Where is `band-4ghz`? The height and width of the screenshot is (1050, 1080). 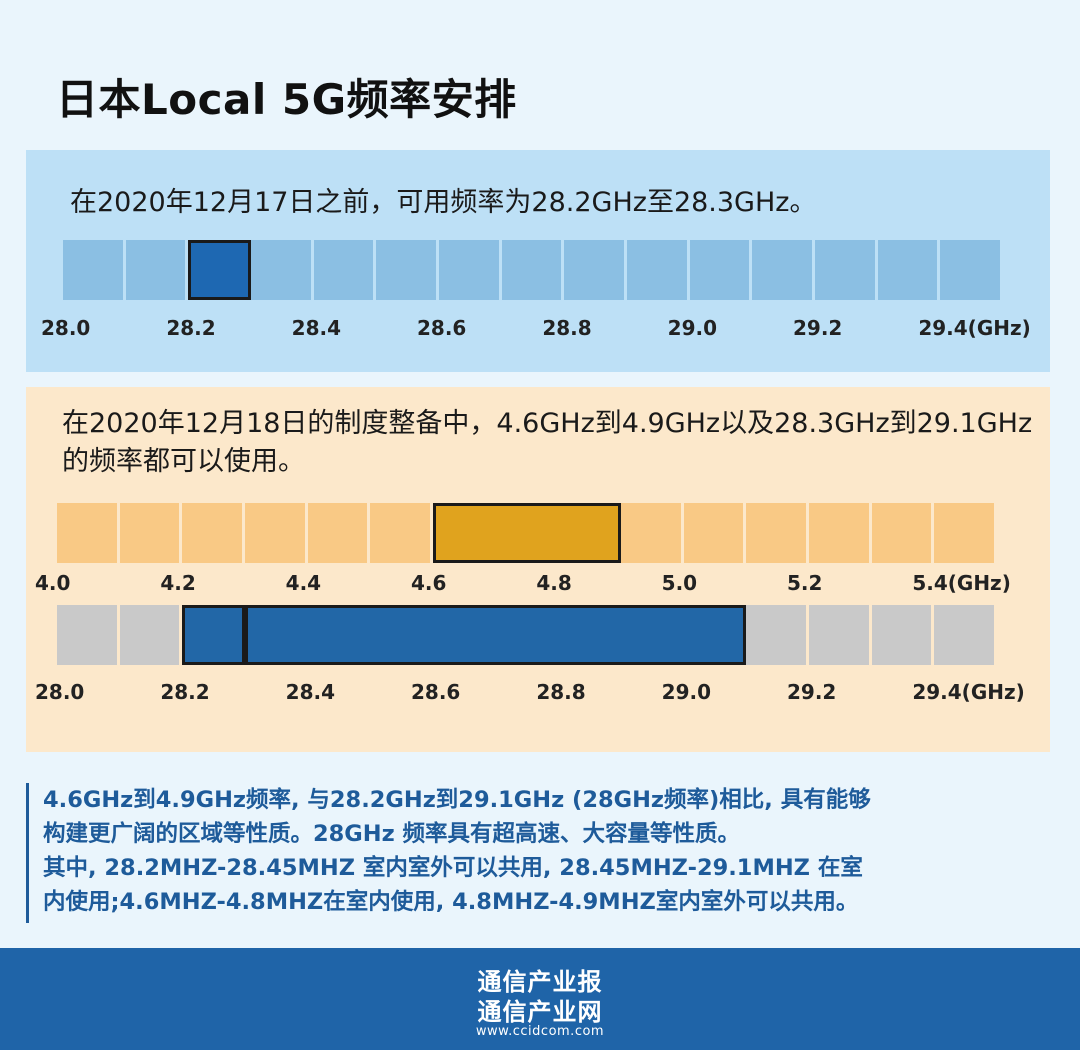
band-4ghz is located at coordinates (527, 533).